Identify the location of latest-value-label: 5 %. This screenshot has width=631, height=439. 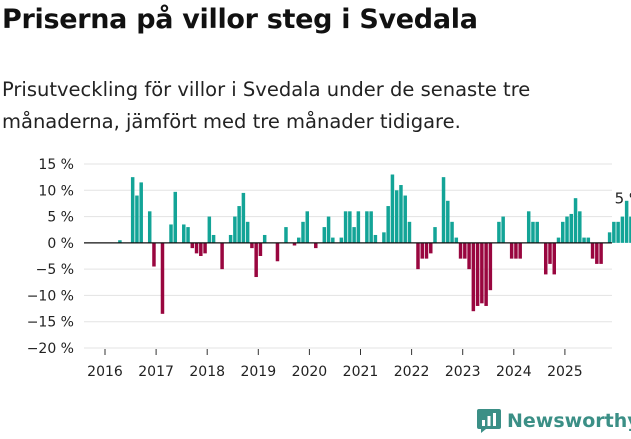
(623, 199).